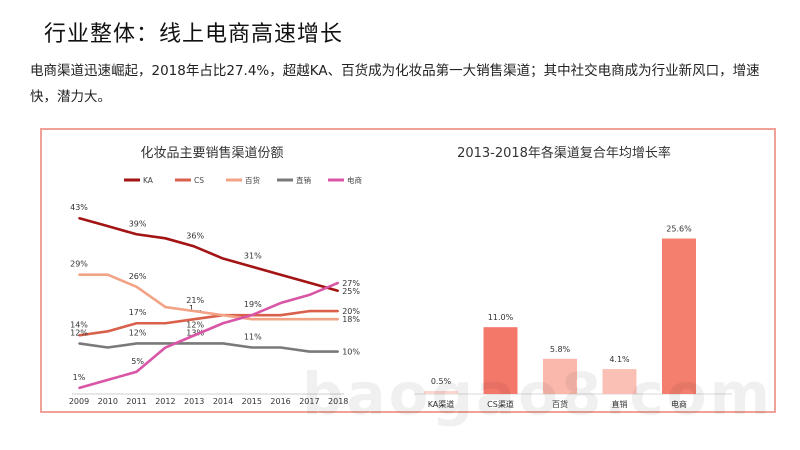  What do you see at coordinates (138, 332) in the screenshot?
I see `data-label-3-2: 12%` at bounding box center [138, 332].